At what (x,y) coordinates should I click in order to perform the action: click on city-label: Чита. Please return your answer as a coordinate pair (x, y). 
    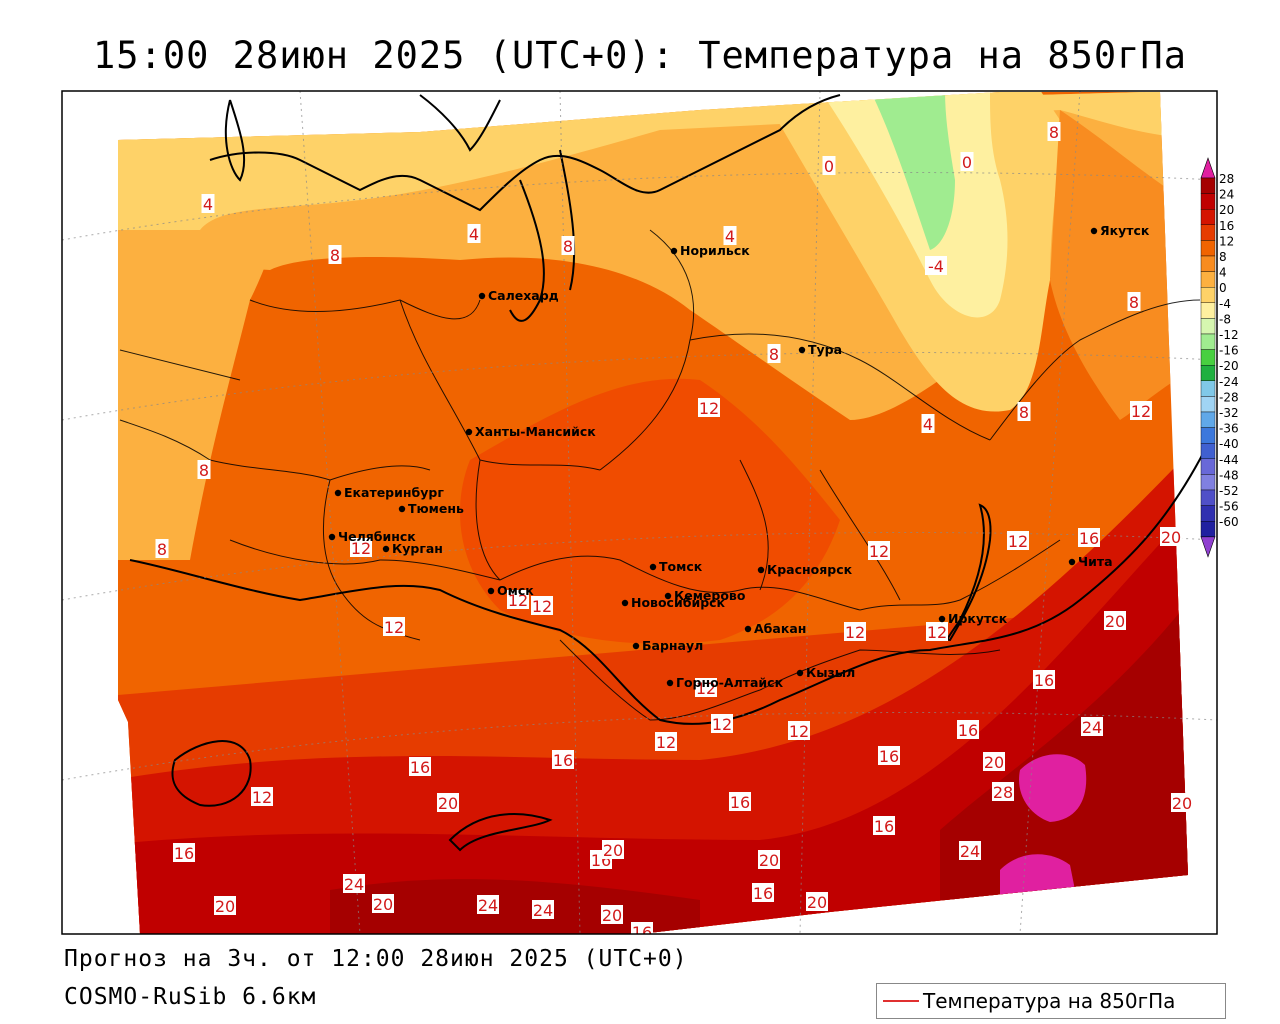
    Looking at the image, I should click on (1095, 561).